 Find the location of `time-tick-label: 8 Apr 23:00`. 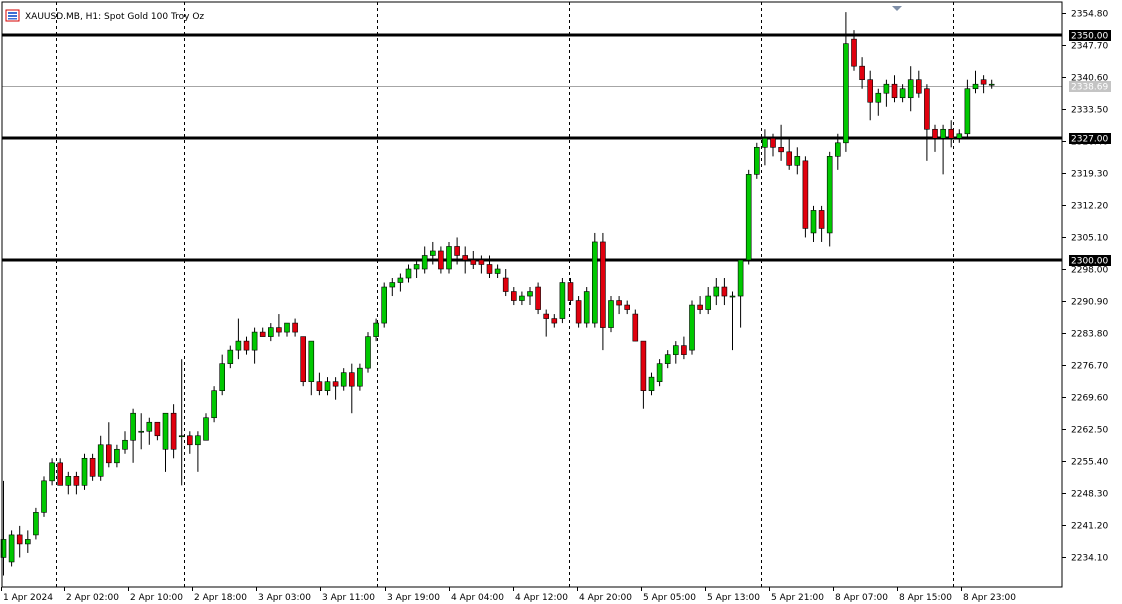

time-tick-label: 8 Apr 23:00 is located at coordinates (989, 598).